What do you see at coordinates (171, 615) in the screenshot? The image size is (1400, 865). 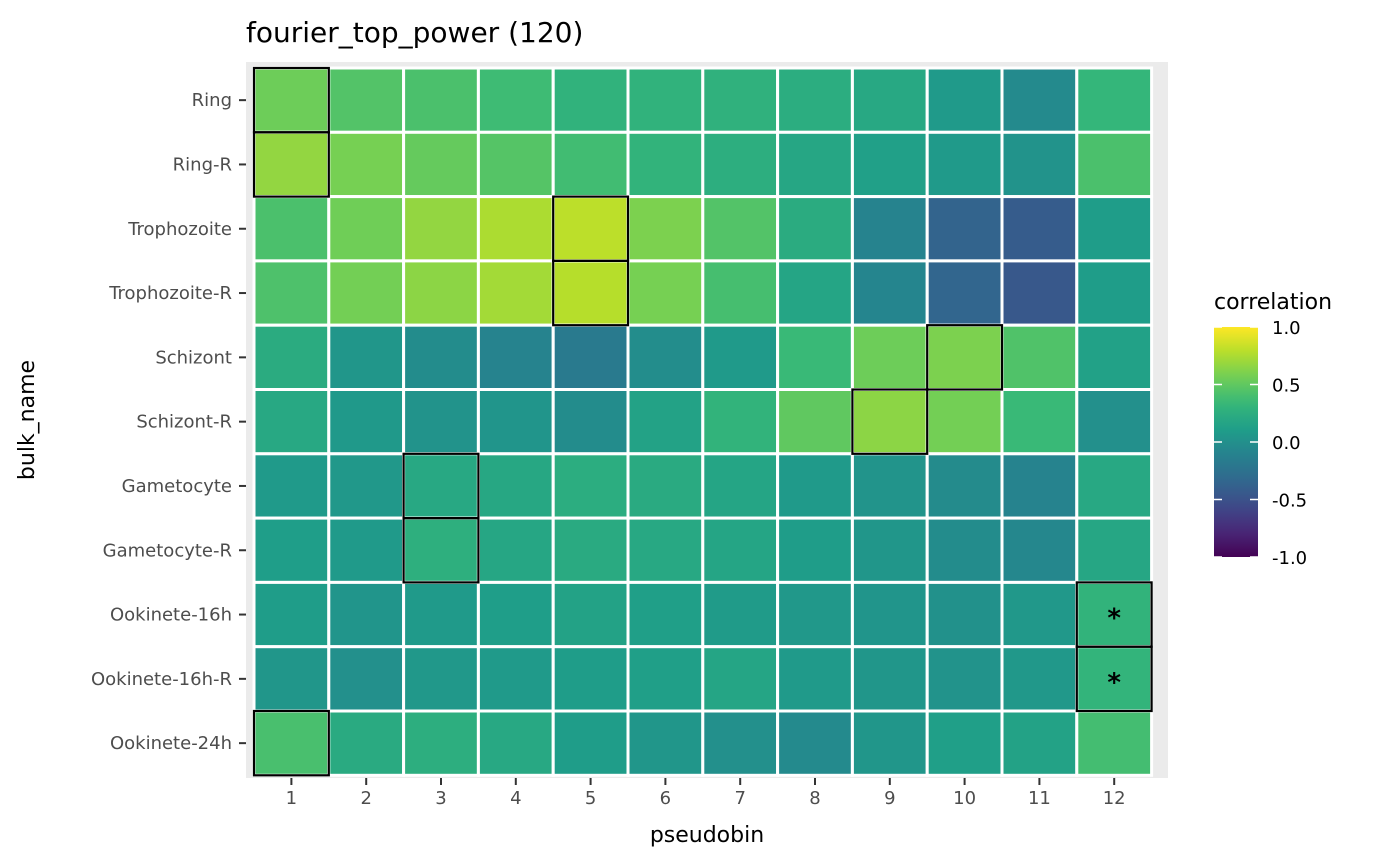 I see `y-tick-label: Ookinete-16h` at bounding box center [171, 615].